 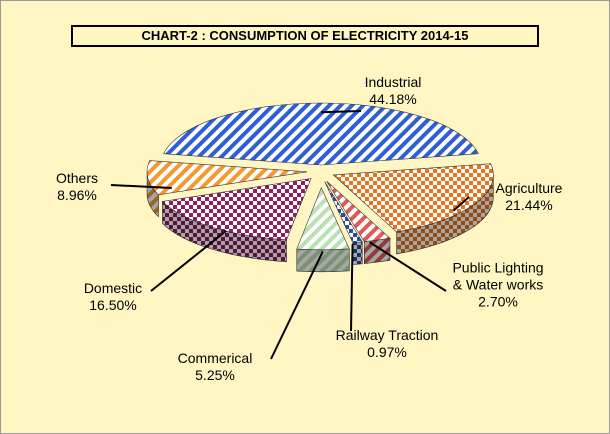 What do you see at coordinates (498, 276) in the screenshot?
I see `category-label: Public Lighting & Water works` at bounding box center [498, 276].